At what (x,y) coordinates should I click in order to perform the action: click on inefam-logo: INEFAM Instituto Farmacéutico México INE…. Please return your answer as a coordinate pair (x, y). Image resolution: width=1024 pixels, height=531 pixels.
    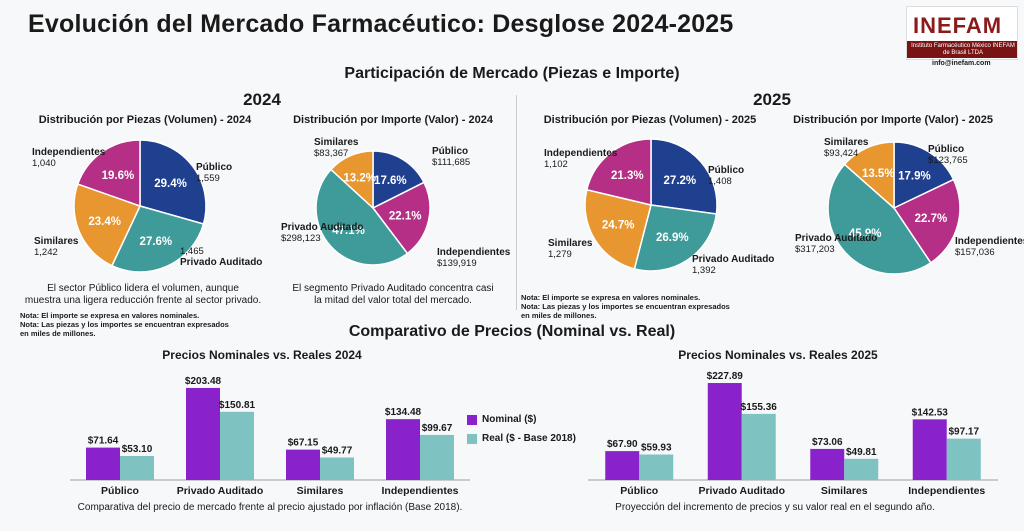
    Looking at the image, I should click on (962, 33).